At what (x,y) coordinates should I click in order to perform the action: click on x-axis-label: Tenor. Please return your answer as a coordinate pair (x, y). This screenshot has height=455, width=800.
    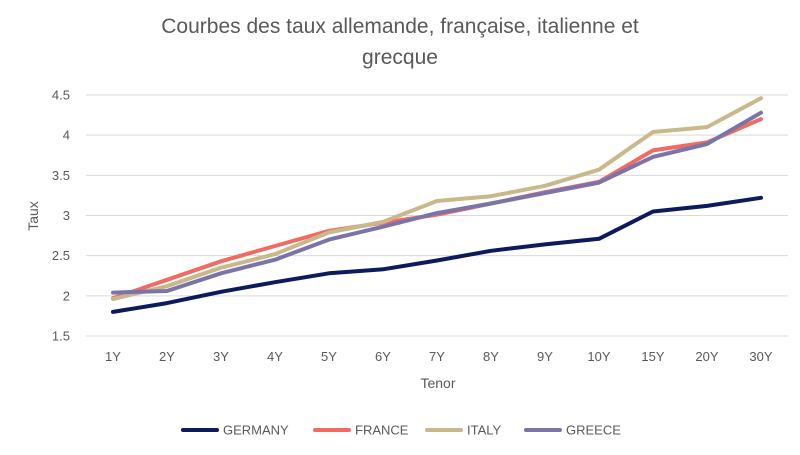
    Looking at the image, I should click on (437, 383).